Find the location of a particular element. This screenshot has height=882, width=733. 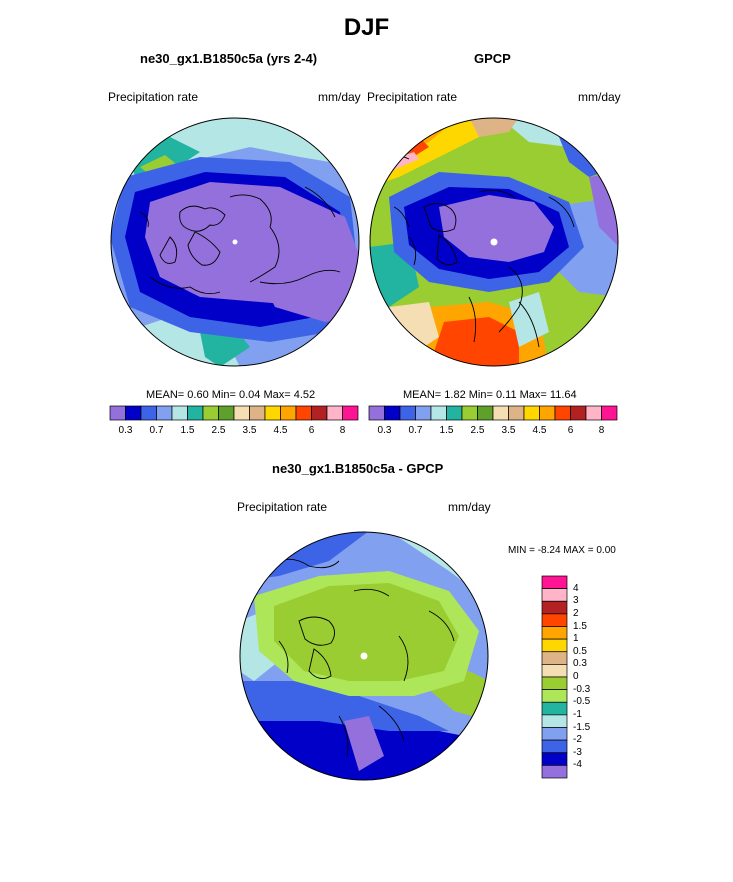

panel2-left-label: Precipitation rate is located at coordinates (412, 97).